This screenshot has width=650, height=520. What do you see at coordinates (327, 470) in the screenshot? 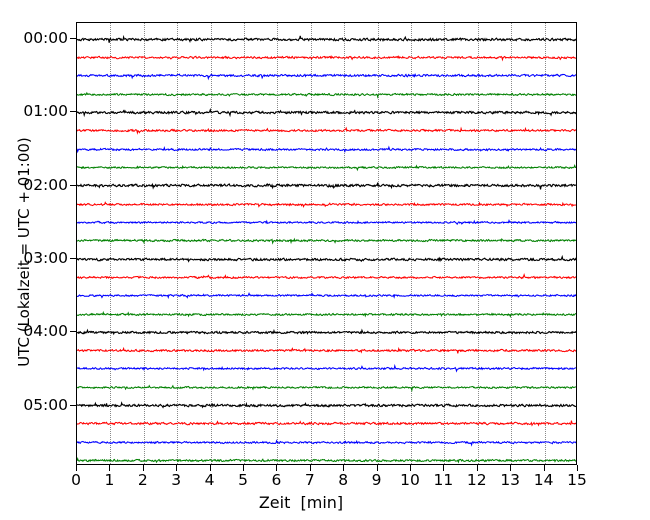
I see `x-axis-ticks` at bounding box center [327, 470].